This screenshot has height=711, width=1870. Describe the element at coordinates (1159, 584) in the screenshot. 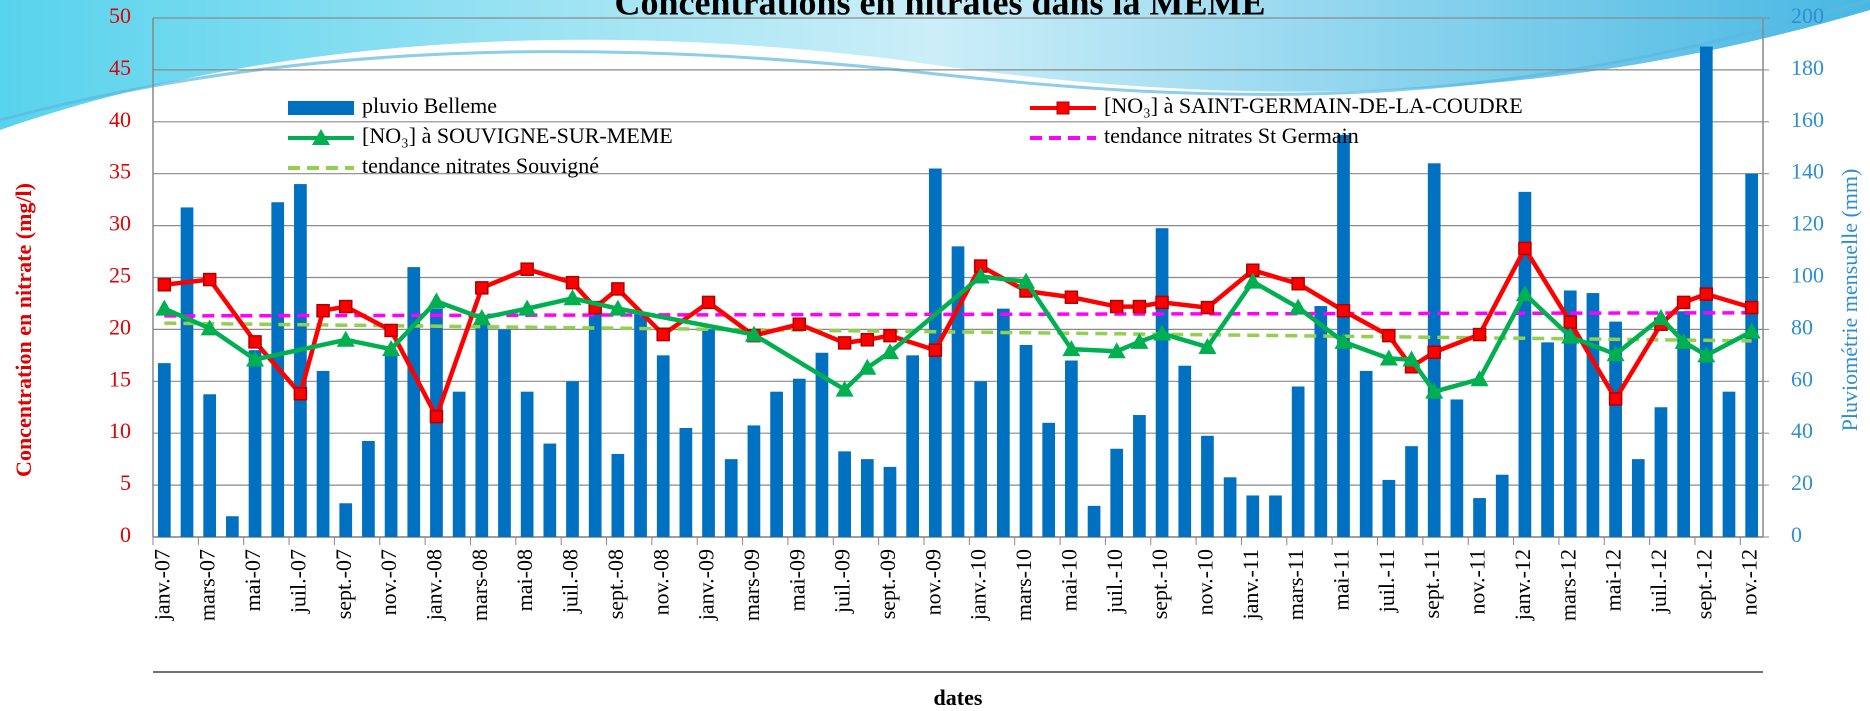

I see `x-tick-label: sept.-10` at that location.